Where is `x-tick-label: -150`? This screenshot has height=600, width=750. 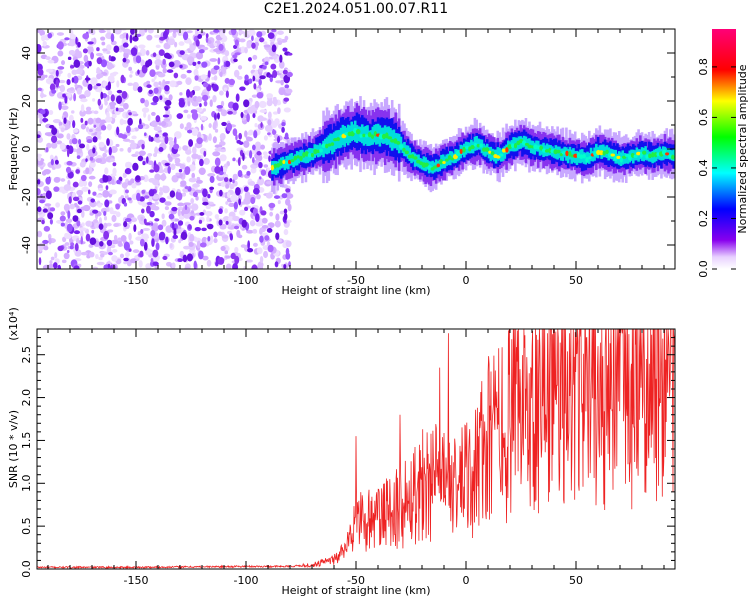 x-tick-label: -150 is located at coordinates (136, 580).